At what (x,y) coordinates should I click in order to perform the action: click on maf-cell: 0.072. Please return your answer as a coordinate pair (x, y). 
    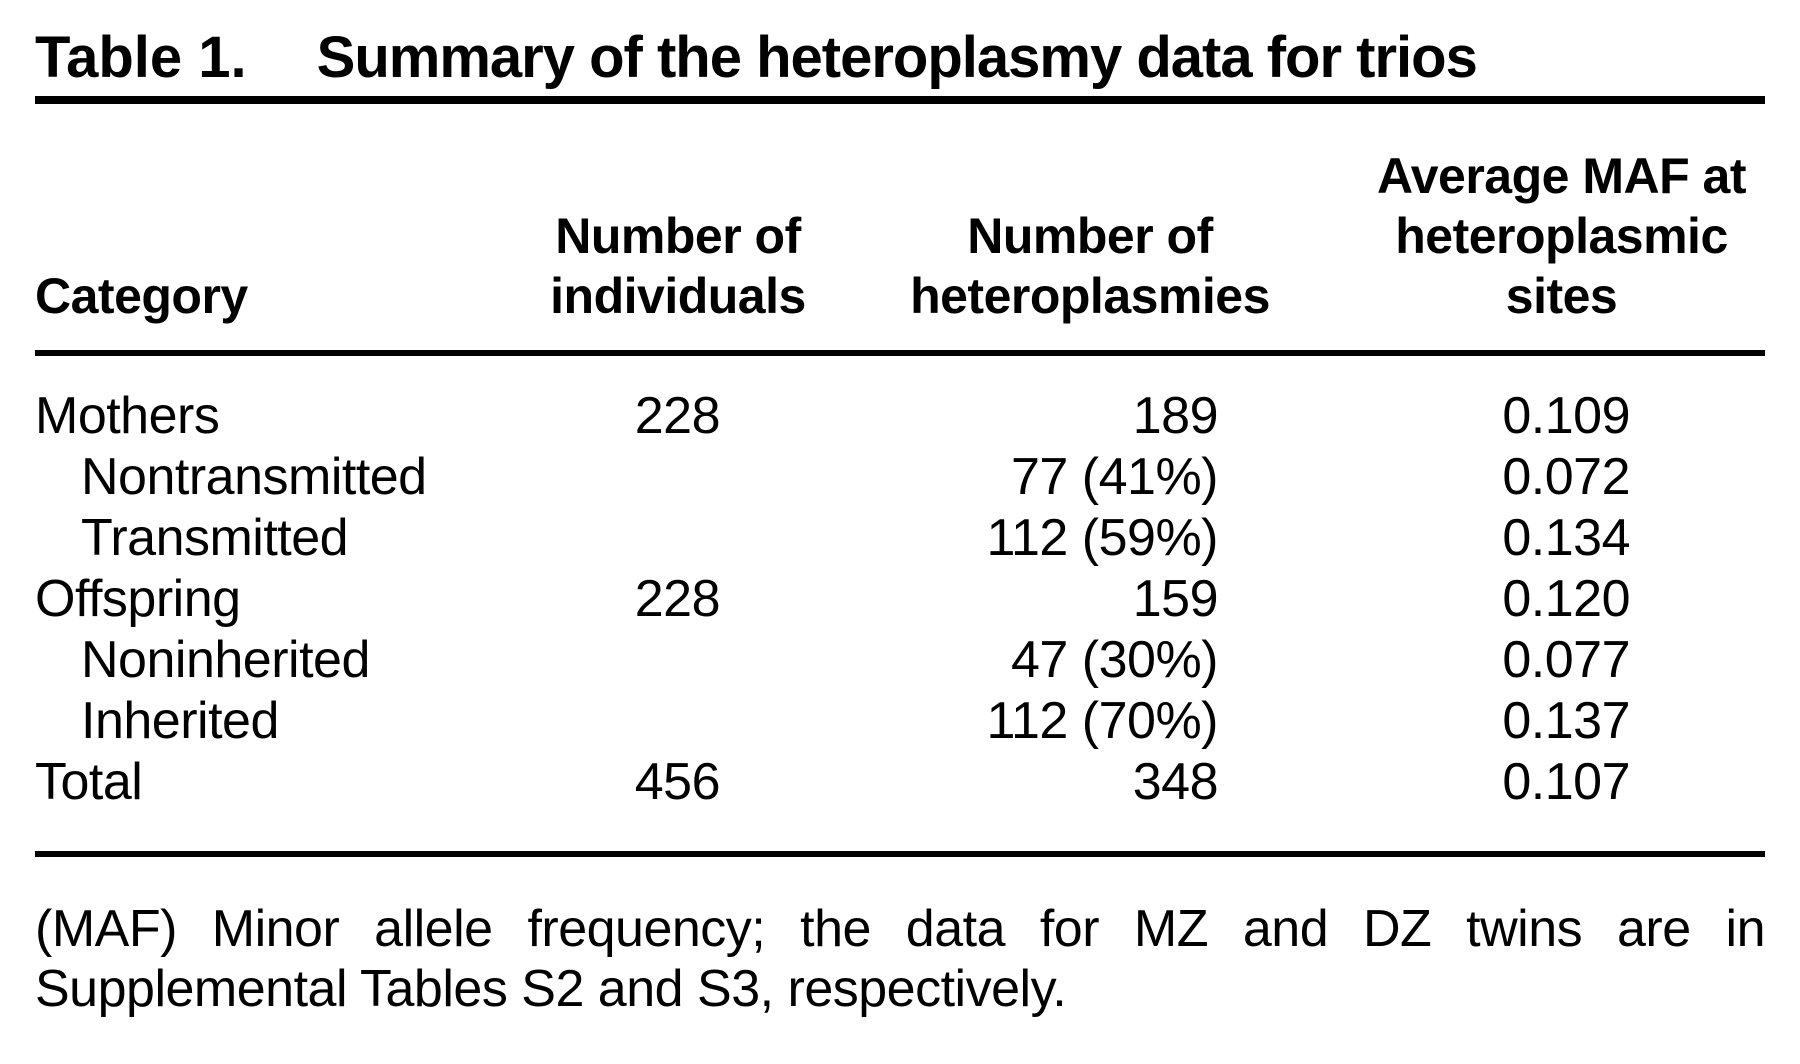
    Looking at the image, I should click on (1566, 477).